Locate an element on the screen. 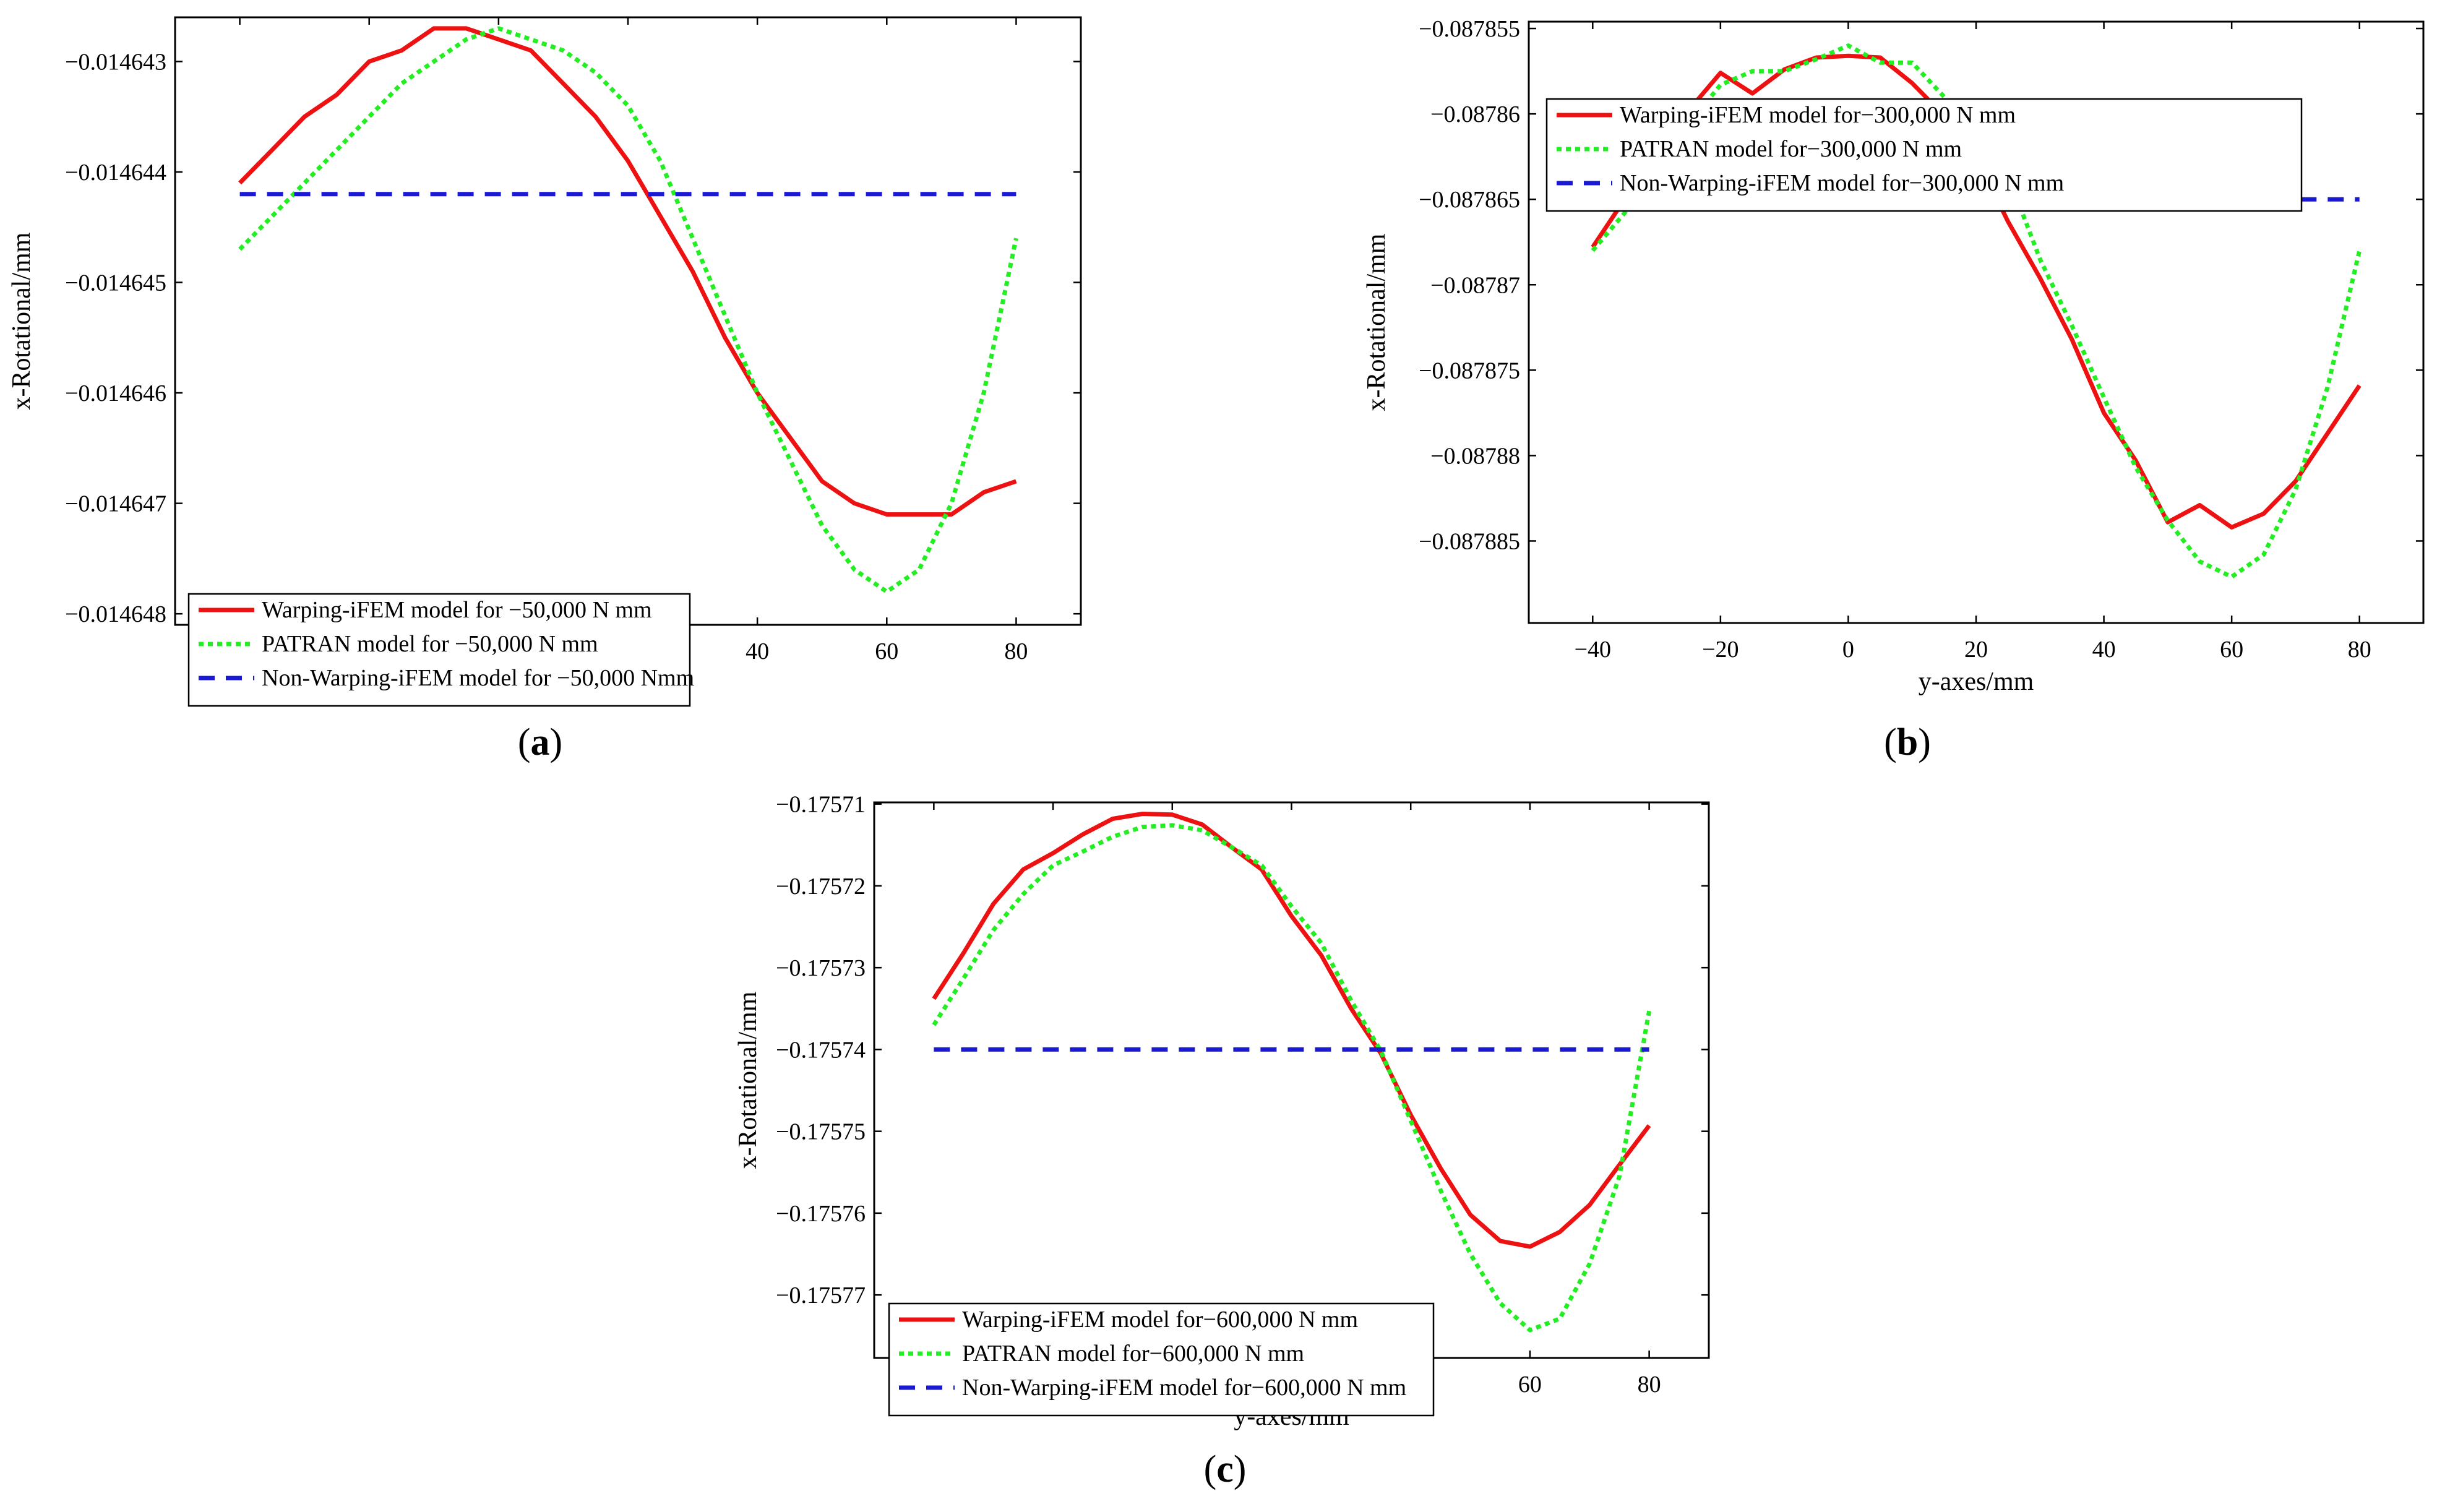 This screenshot has height=1512, width=2437. x-tick-label: 0 is located at coordinates (1848, 650).